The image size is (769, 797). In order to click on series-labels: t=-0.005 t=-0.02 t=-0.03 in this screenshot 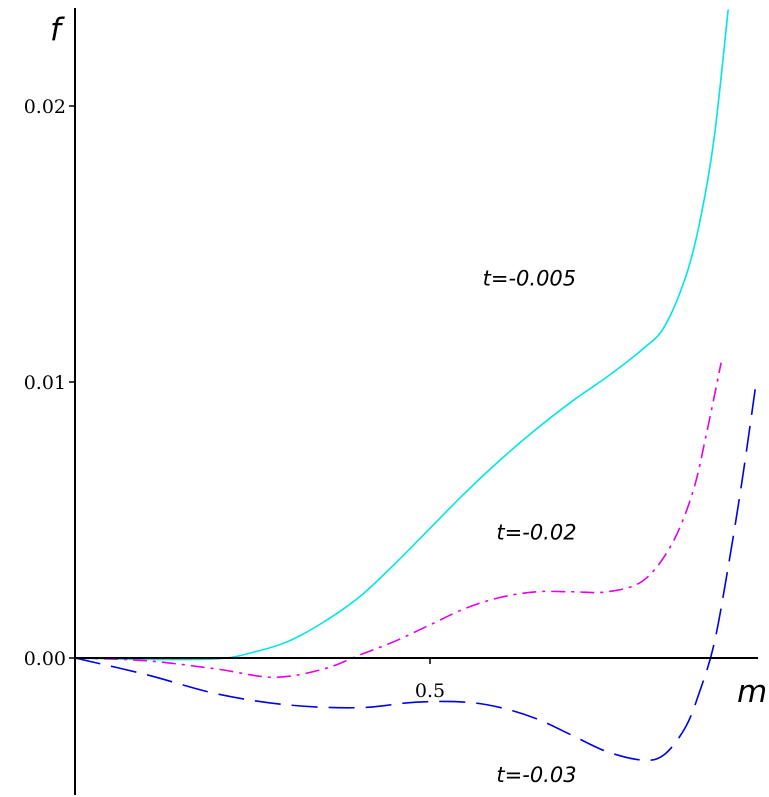, I will do `click(530, 526)`.